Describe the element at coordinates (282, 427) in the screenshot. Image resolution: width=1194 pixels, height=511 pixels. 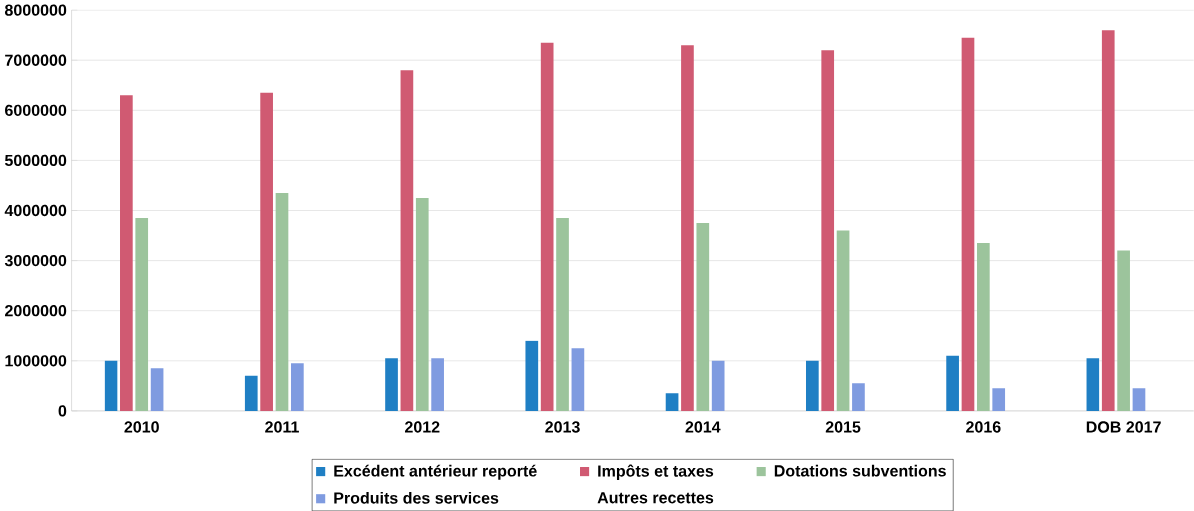
I see `x-tick-label: 2011` at that location.